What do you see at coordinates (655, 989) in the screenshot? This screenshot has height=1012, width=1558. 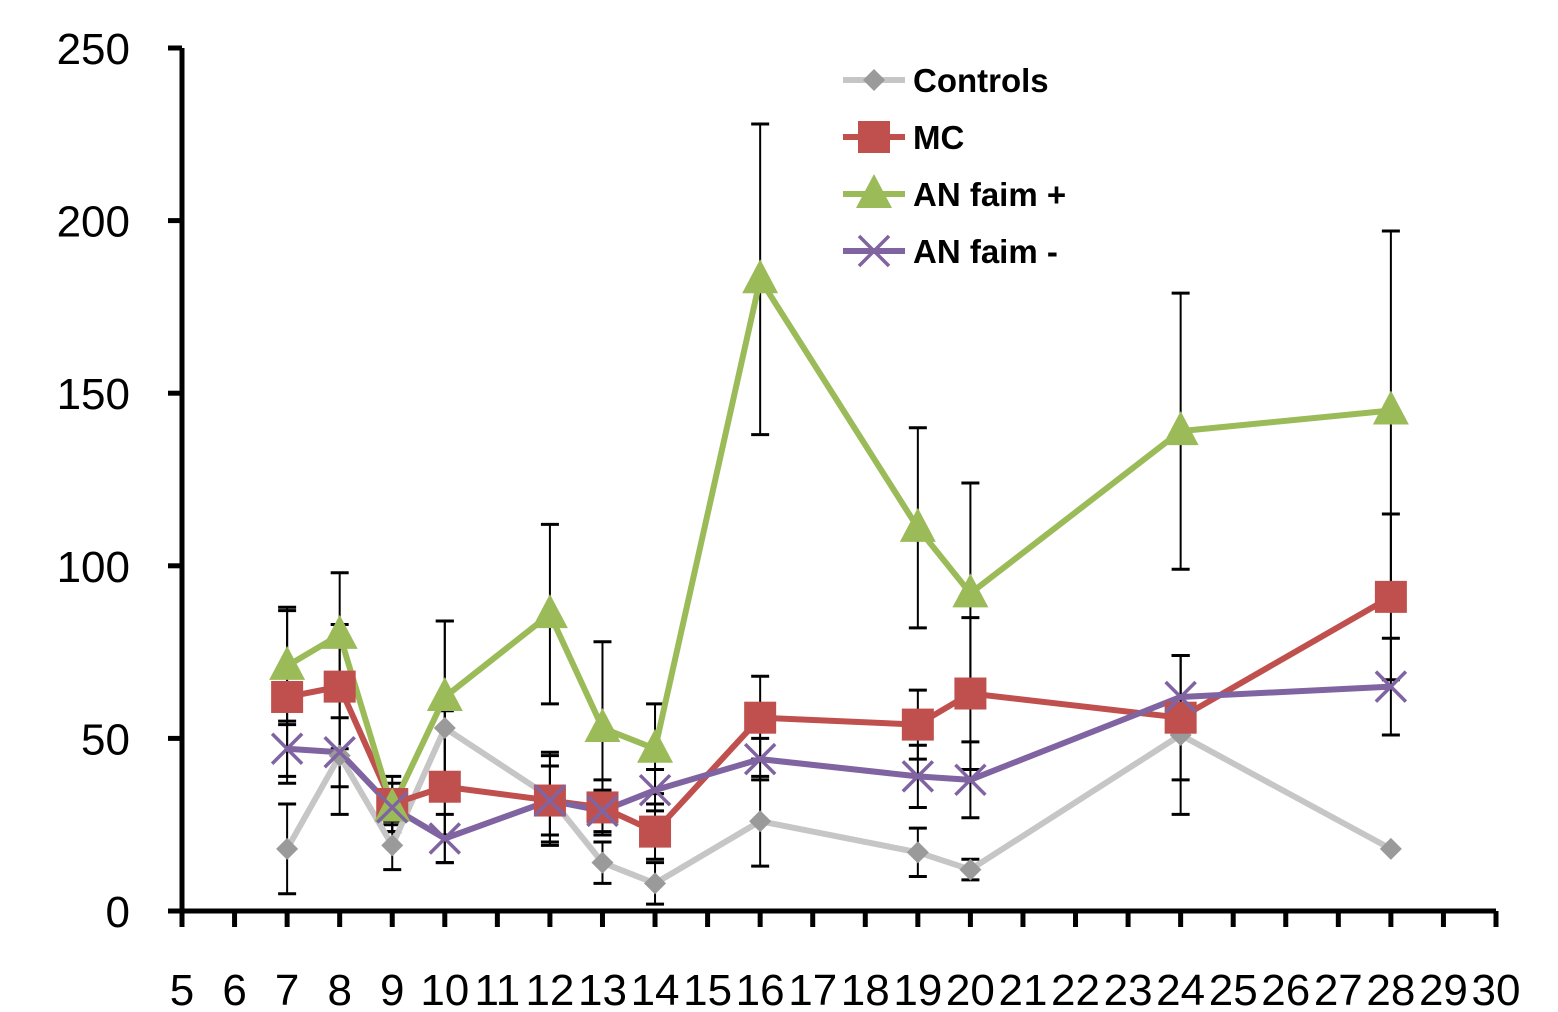 I see `x-tick-label: 14` at bounding box center [655, 989].